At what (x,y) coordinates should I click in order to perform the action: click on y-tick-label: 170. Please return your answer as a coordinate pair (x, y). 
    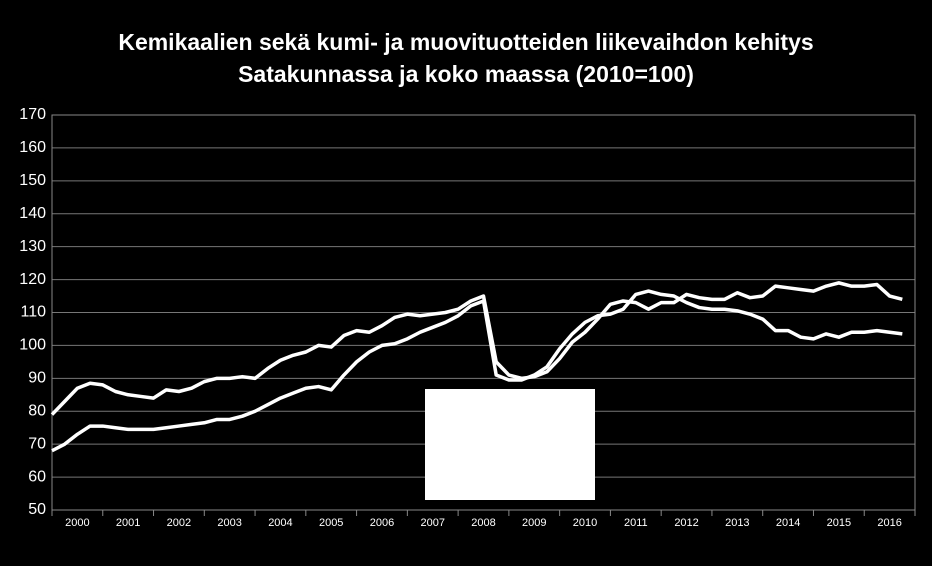
    Looking at the image, I should click on (32, 114).